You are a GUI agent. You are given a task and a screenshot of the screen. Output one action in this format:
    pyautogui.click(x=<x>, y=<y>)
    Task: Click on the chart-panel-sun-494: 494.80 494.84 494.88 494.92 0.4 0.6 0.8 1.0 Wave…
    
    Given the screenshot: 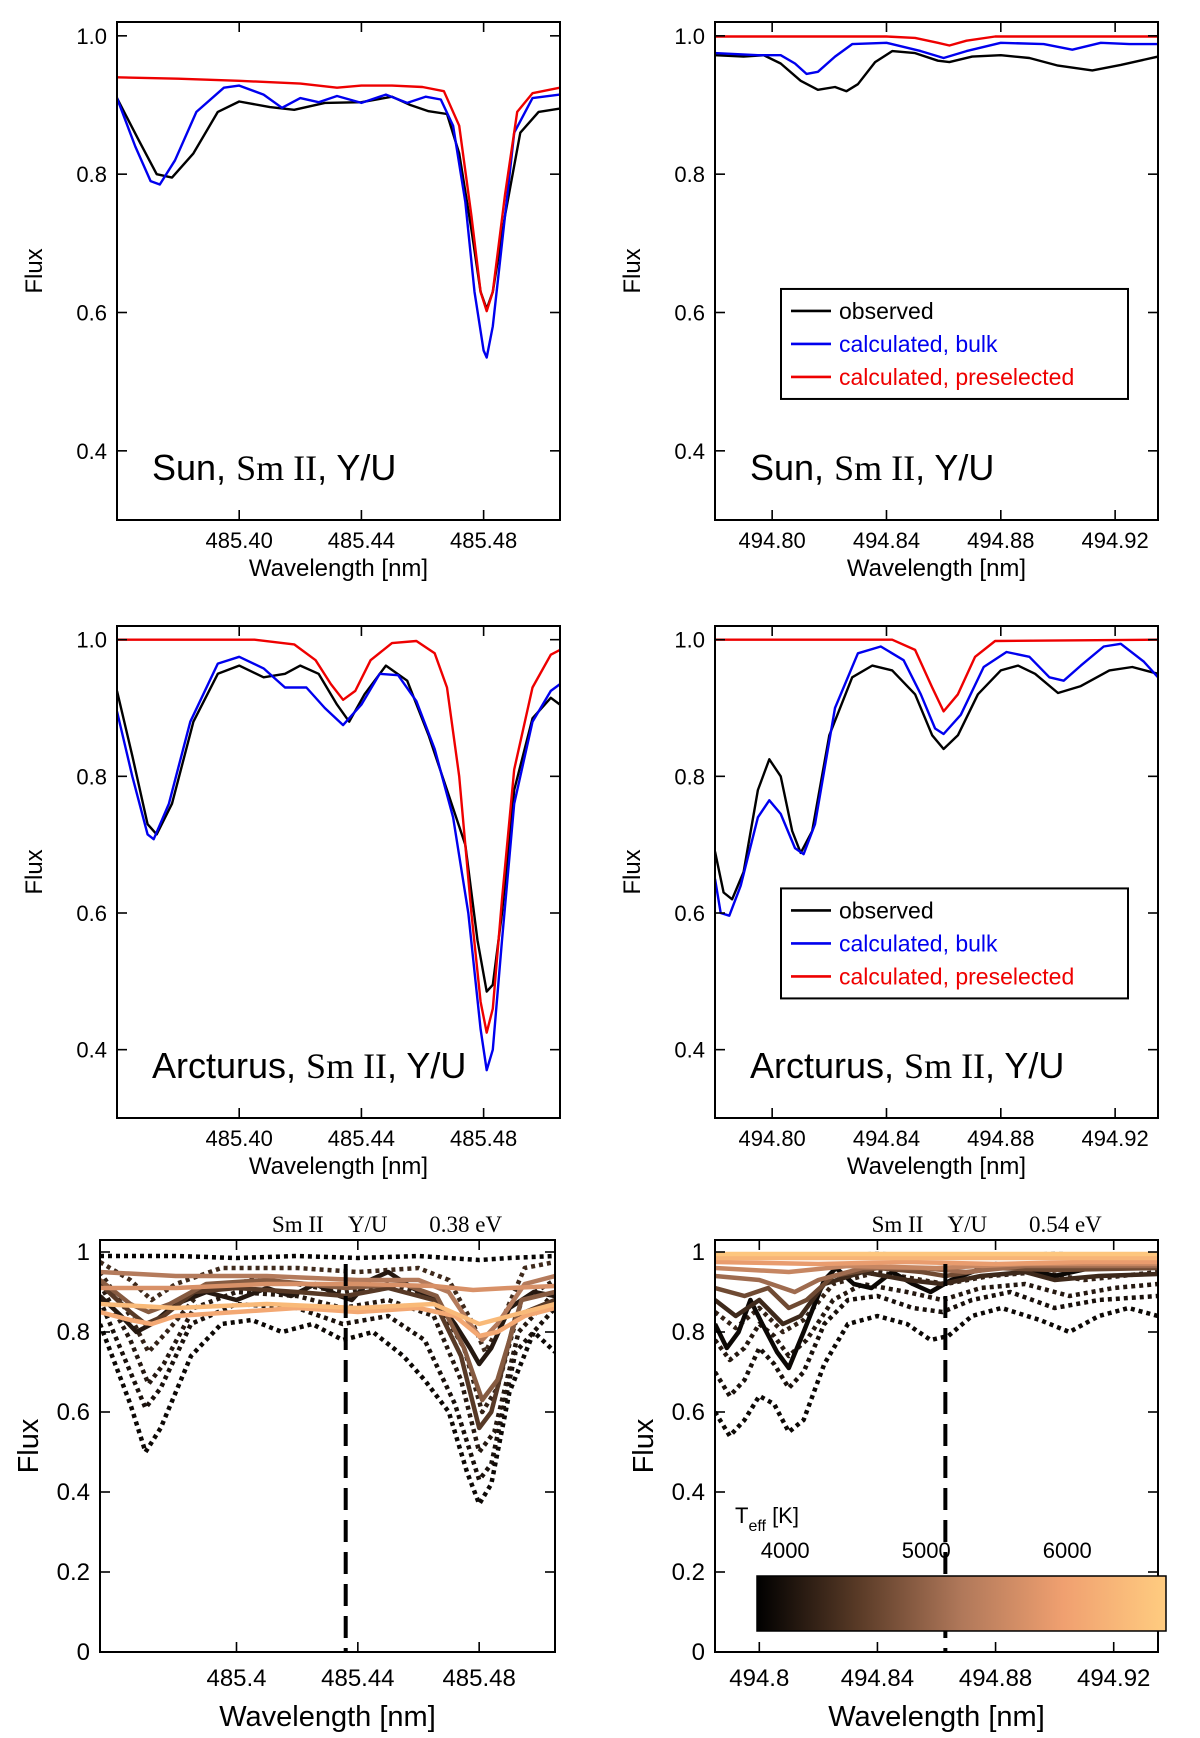 What is the action you would take?
    pyautogui.click(x=889, y=301)
    